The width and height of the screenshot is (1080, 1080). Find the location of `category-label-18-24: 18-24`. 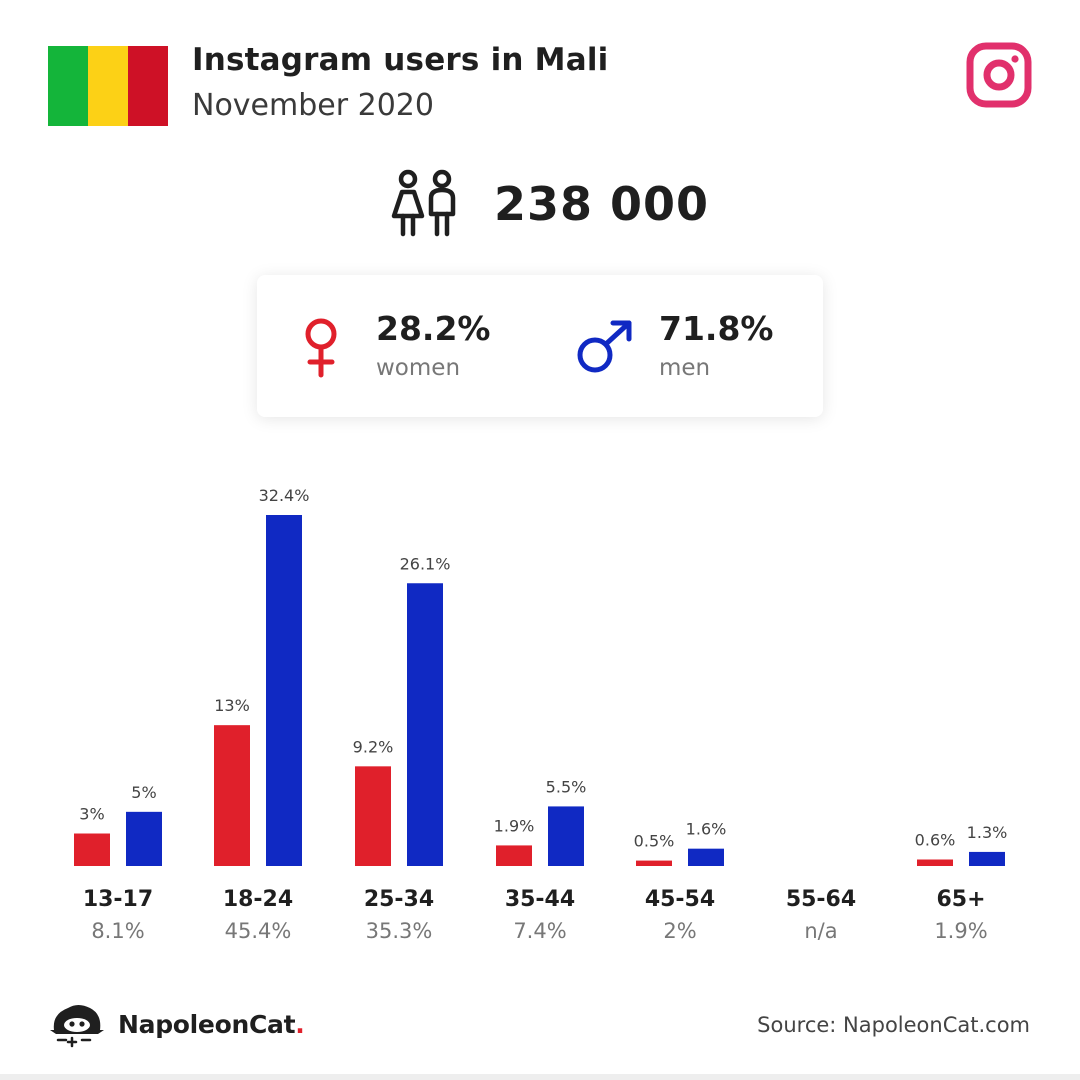

category-label-18-24: 18-24 is located at coordinates (258, 899).